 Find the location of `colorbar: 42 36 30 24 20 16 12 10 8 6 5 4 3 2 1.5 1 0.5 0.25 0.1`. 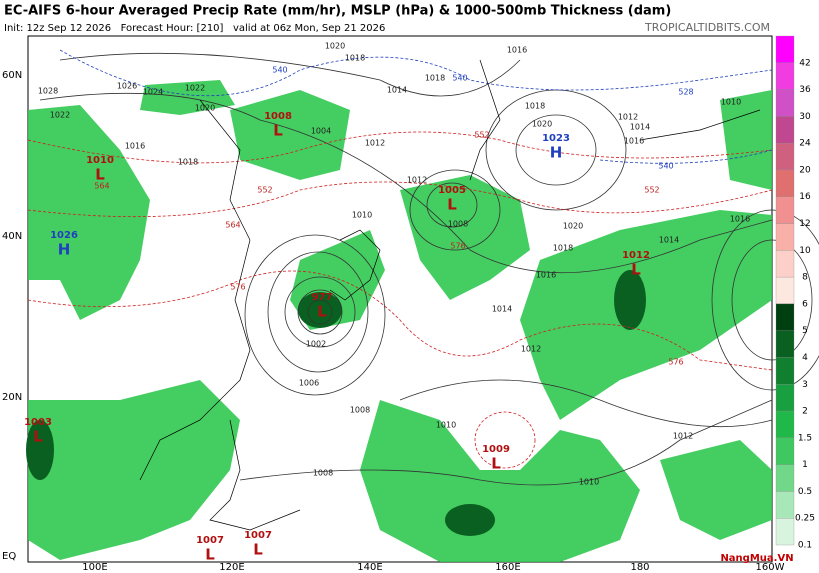

colorbar: 42 36 30 24 20 16 12 10 8 6 5 4 3 2 1.5 1 0.5 0.25 0.1 is located at coordinates (795, 293).